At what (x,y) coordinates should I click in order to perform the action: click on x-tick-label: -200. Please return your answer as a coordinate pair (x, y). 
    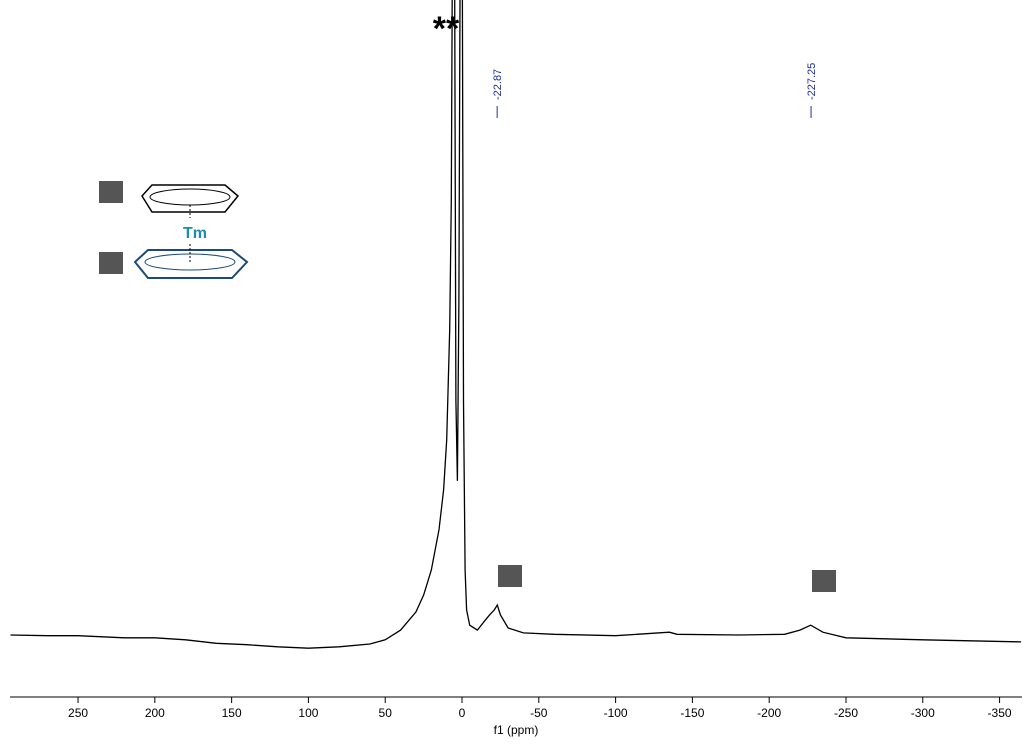
    Looking at the image, I should click on (769, 713).